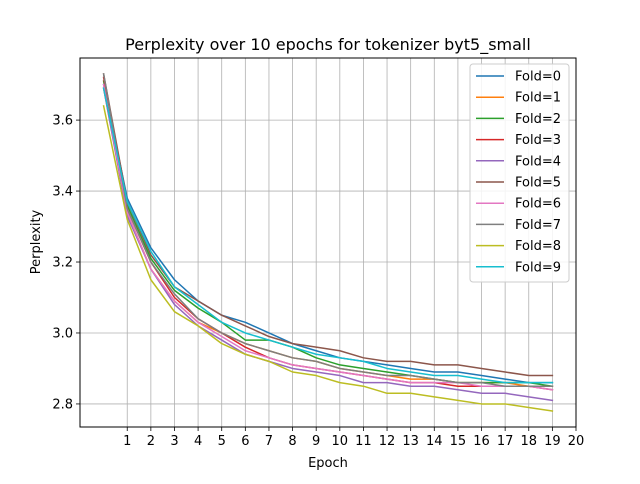 Image resolution: width=640 pixels, height=484 pixels. I want to click on legend-label-fold-6: Fold=6, so click(538, 204).